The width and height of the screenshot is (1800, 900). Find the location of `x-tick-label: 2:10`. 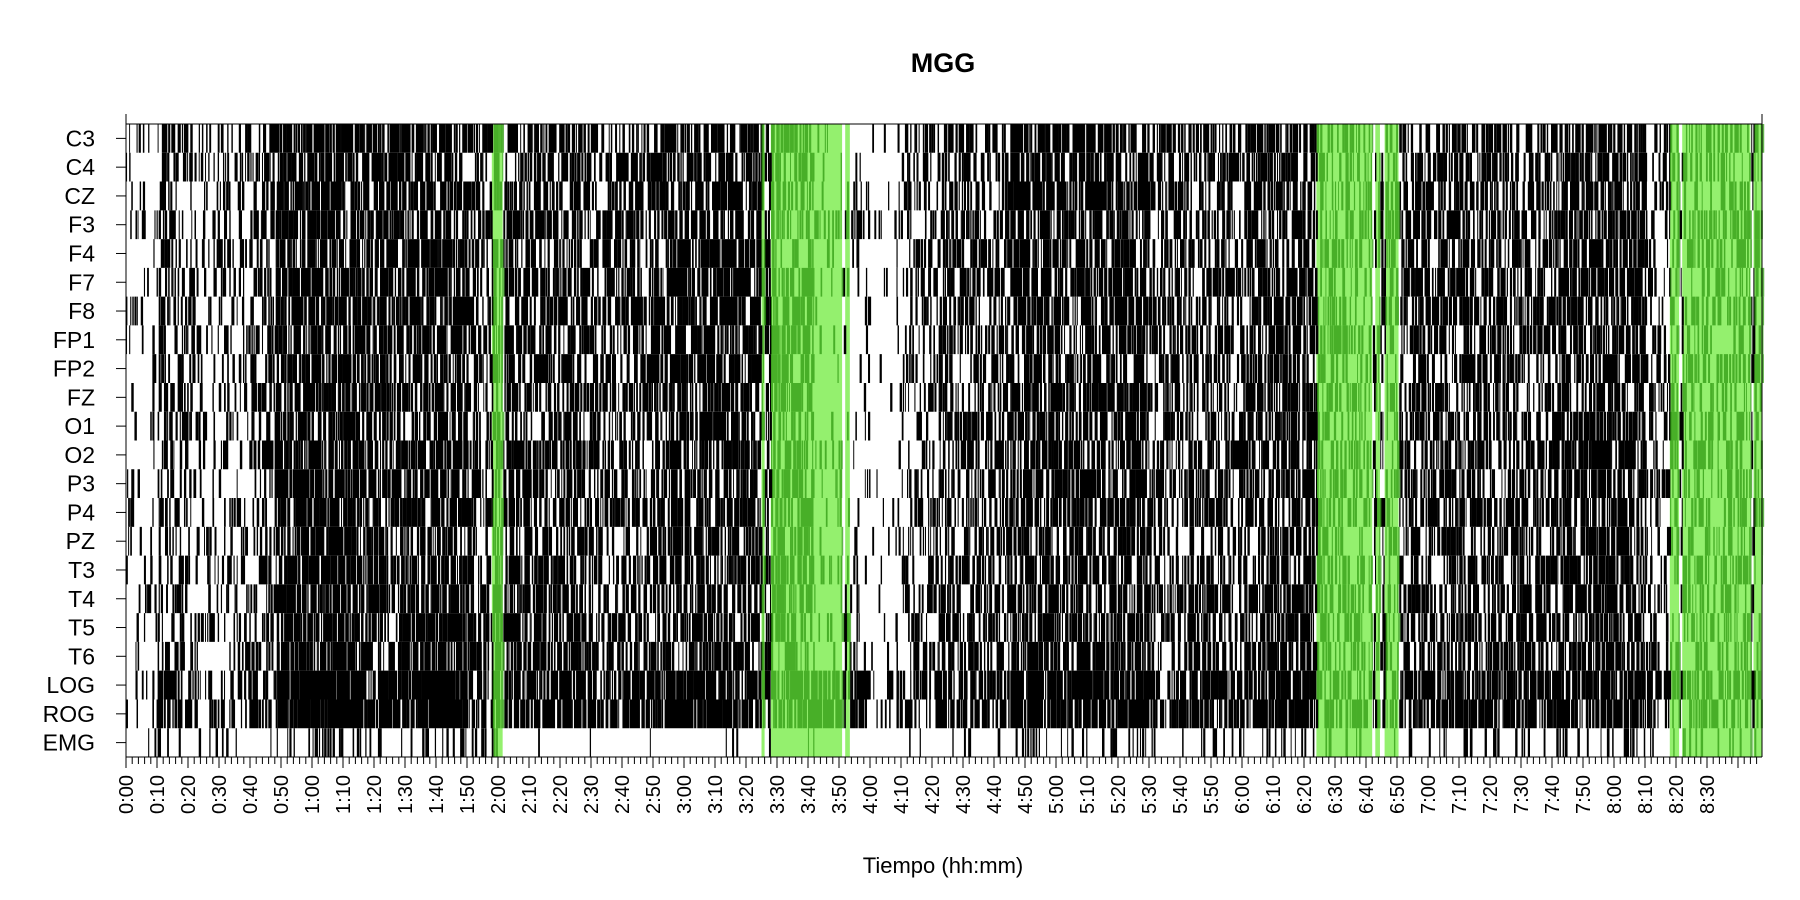

x-tick-label: 2:10 is located at coordinates (530, 794).